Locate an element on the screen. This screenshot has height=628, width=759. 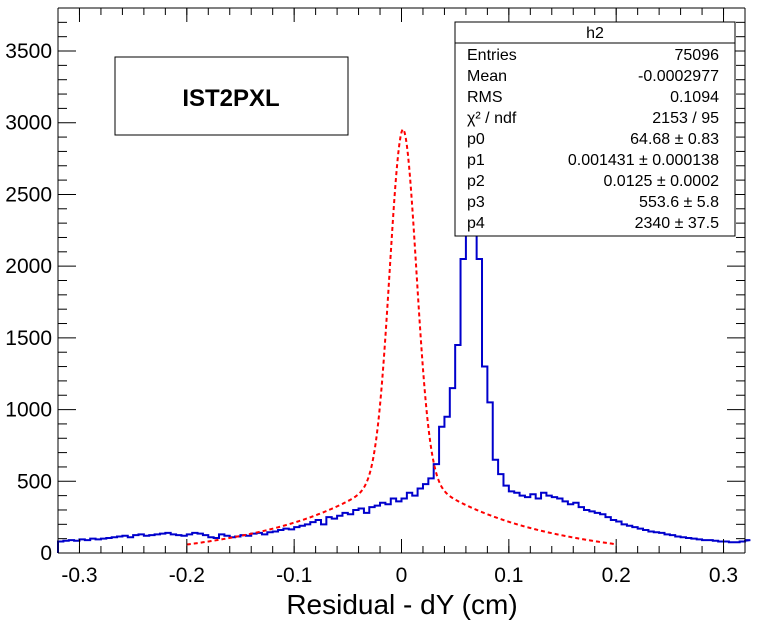
y-tick-label: 3500 is located at coordinates (28, 51).